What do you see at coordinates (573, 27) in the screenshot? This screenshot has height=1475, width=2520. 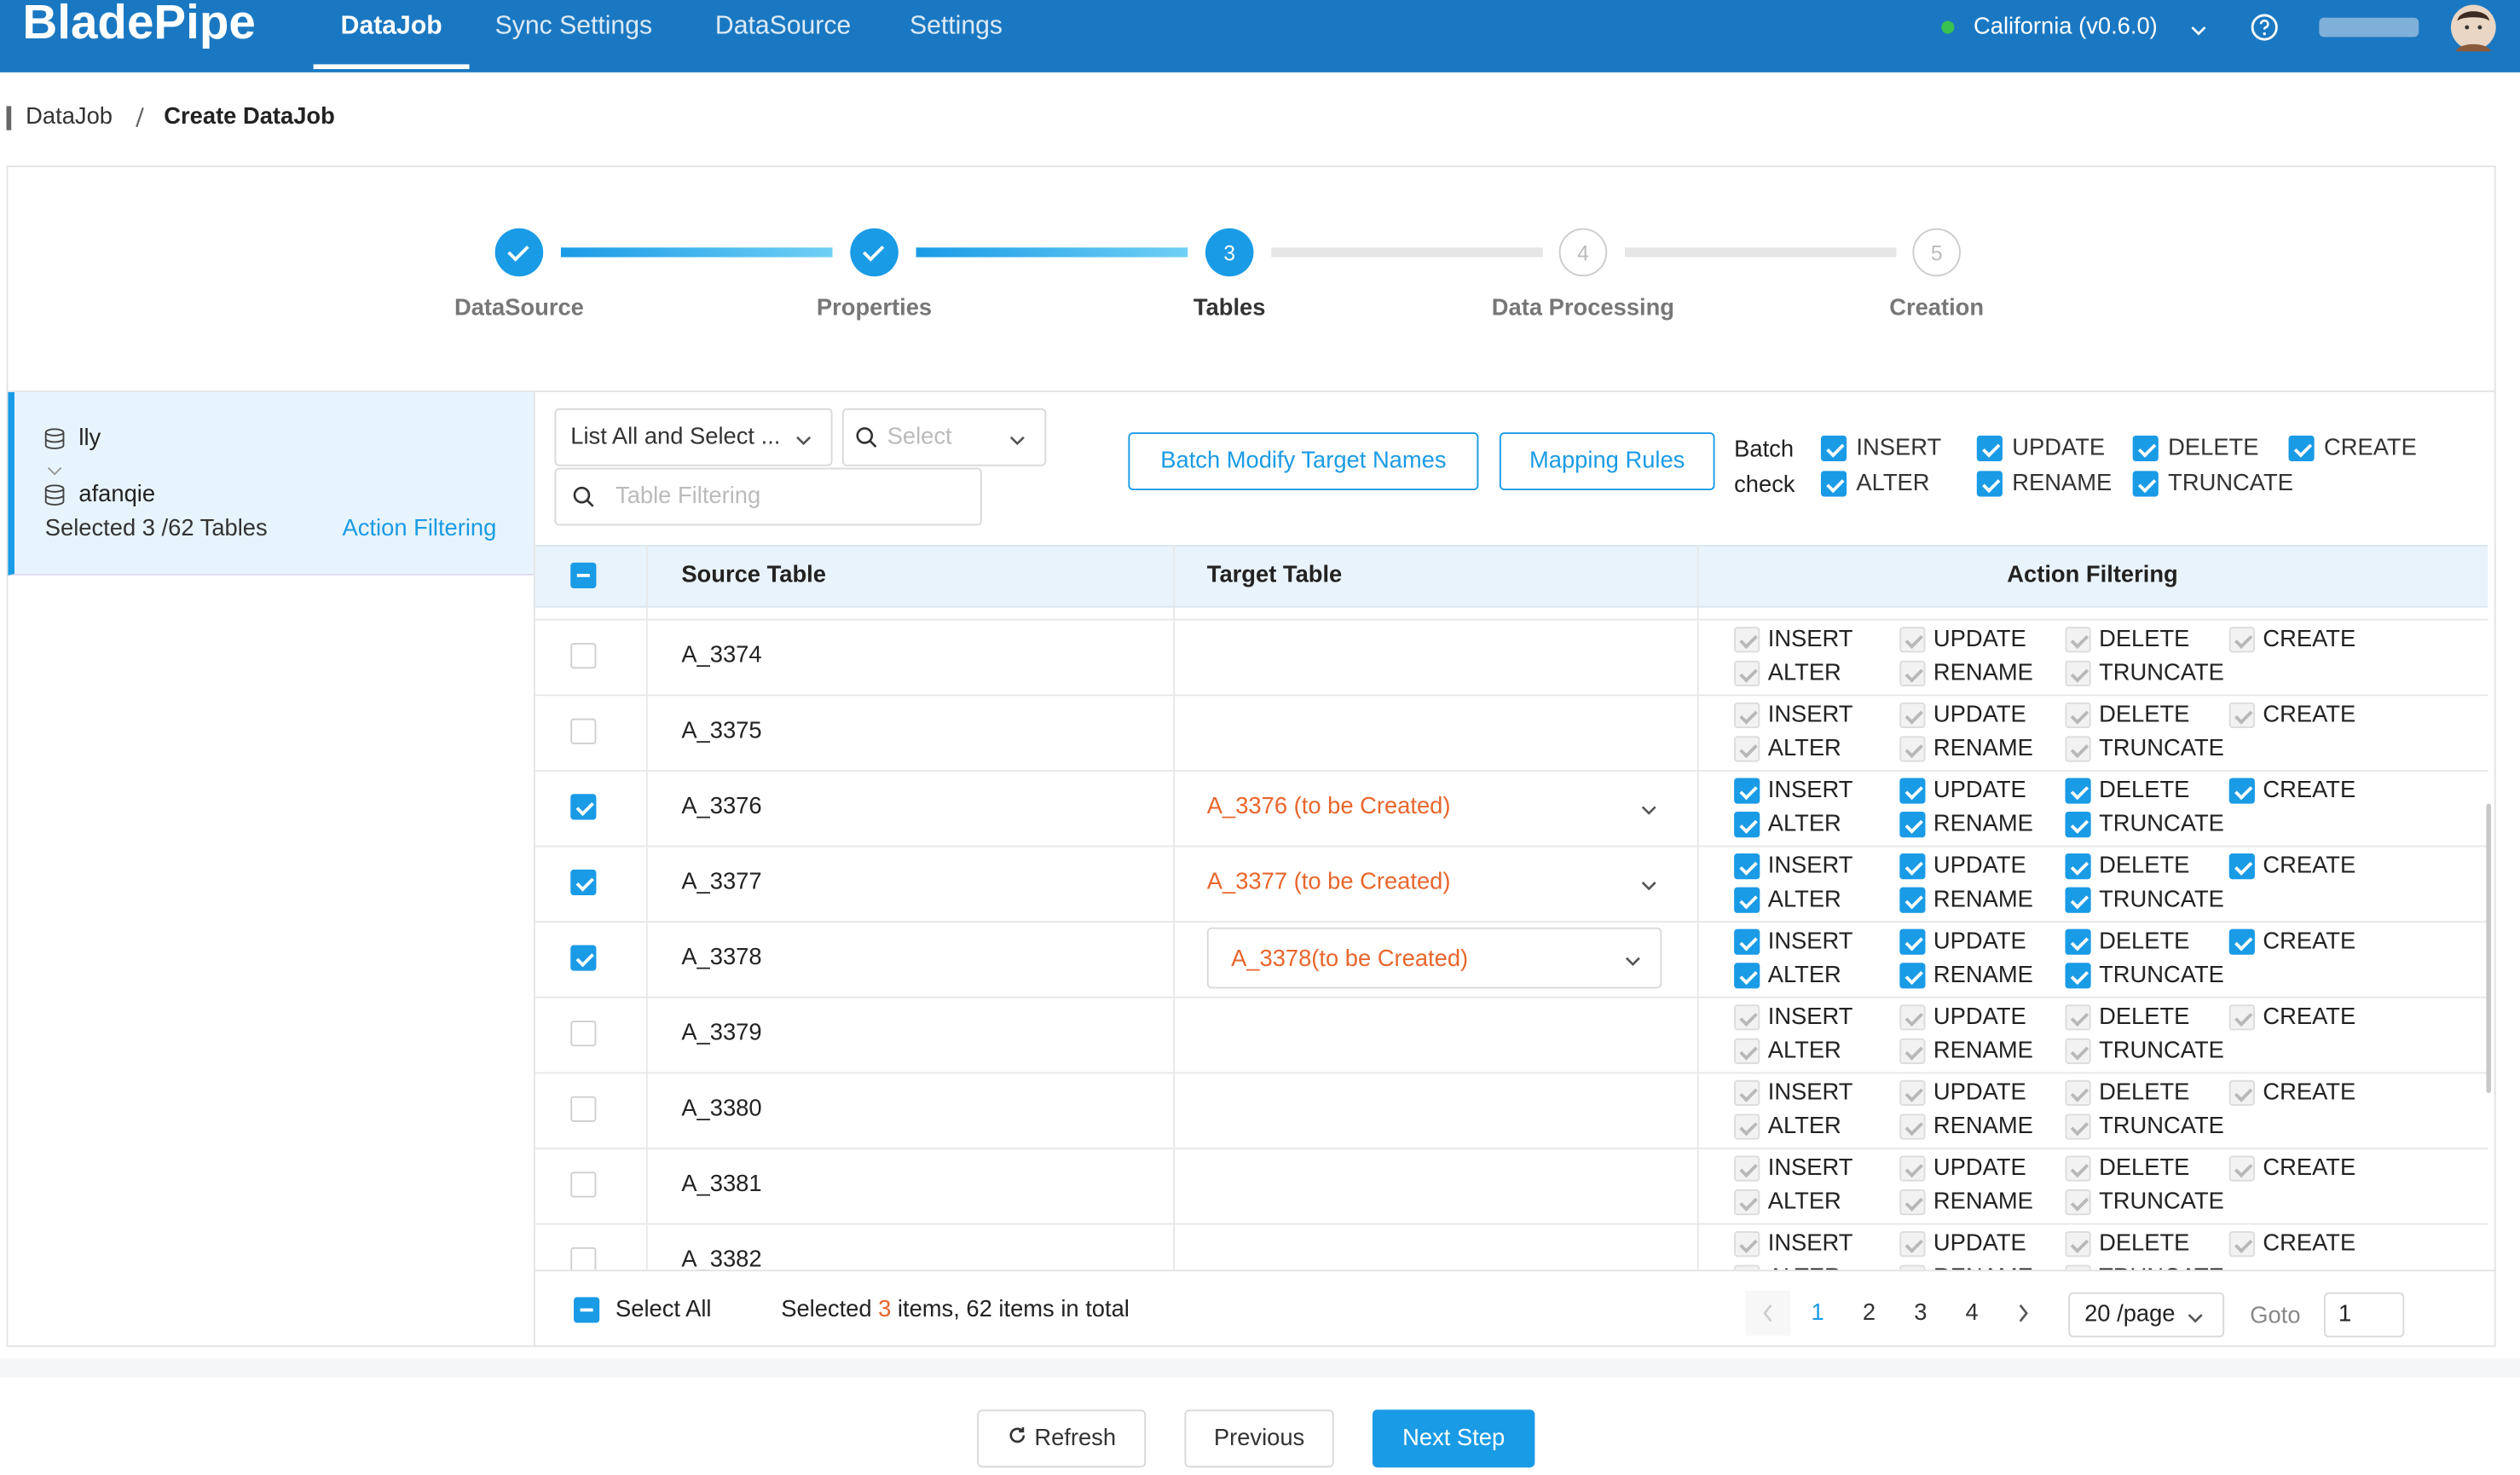 I see `nav-item: Sync Settings` at bounding box center [573, 27].